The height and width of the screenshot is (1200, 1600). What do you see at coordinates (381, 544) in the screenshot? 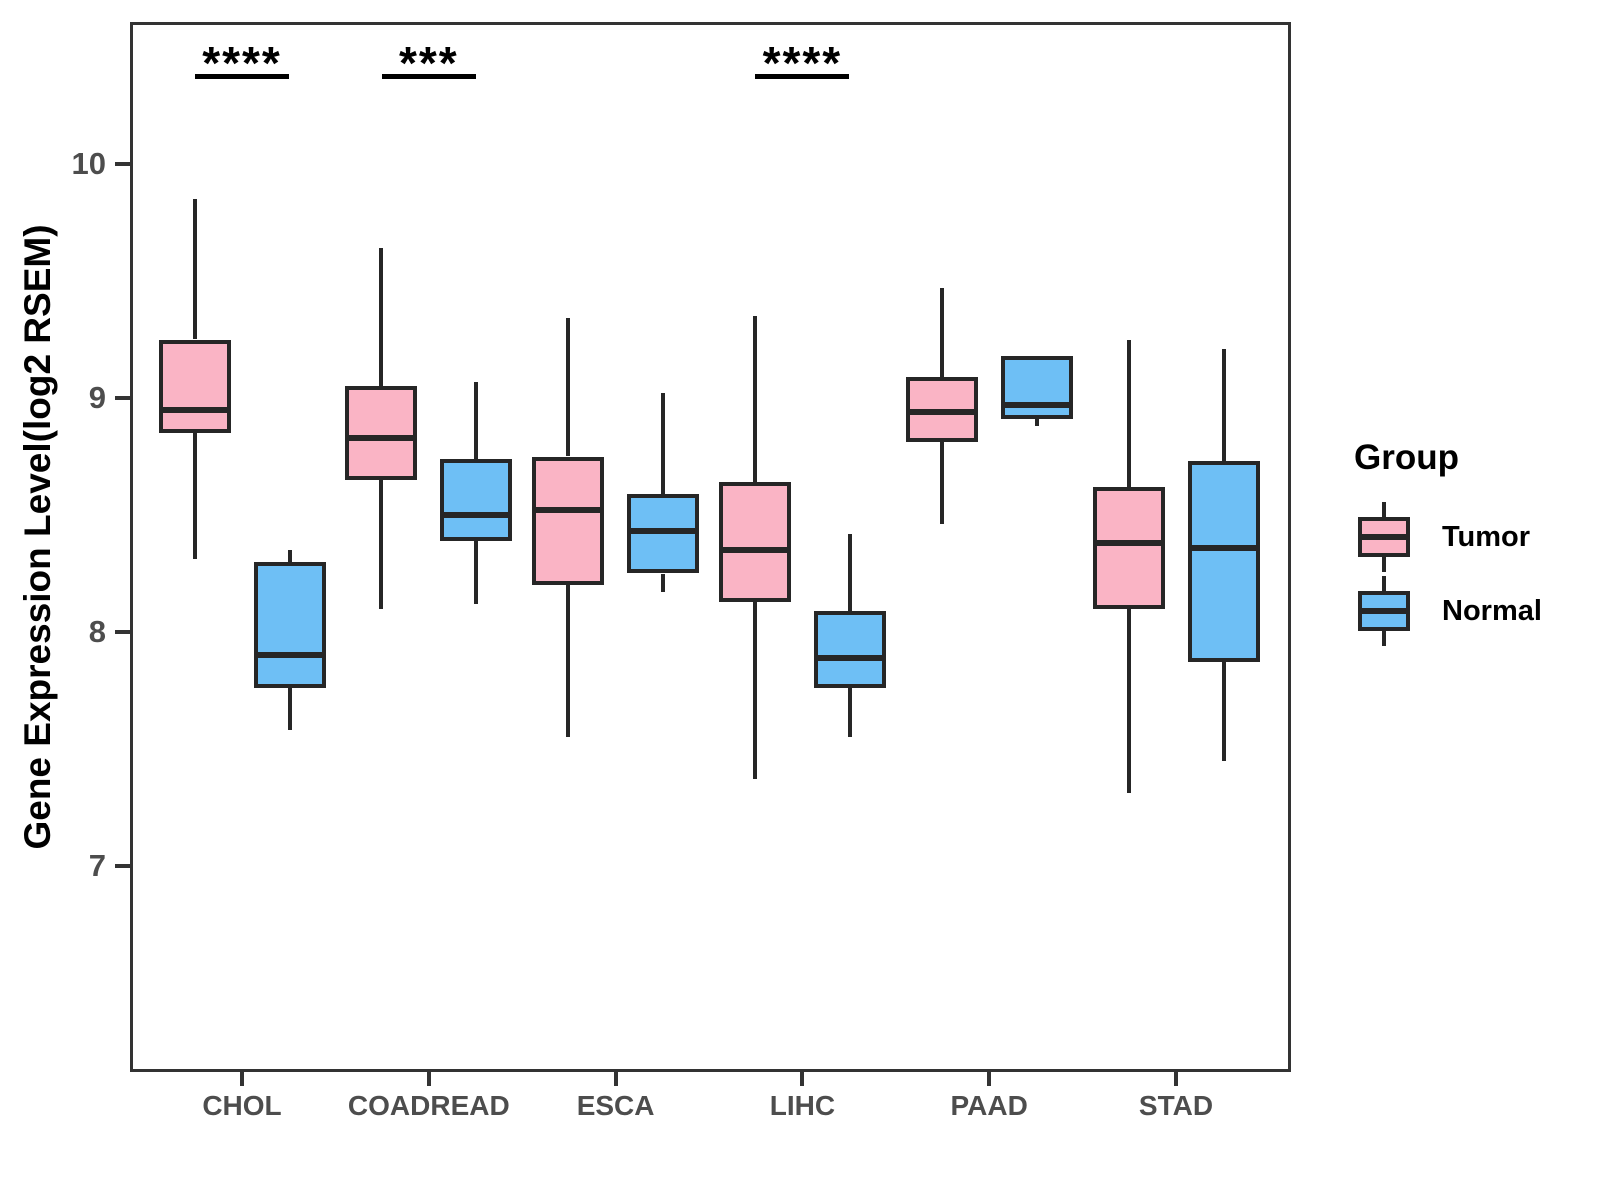
I see `whisker-lower-tumor-coadread` at bounding box center [381, 544].